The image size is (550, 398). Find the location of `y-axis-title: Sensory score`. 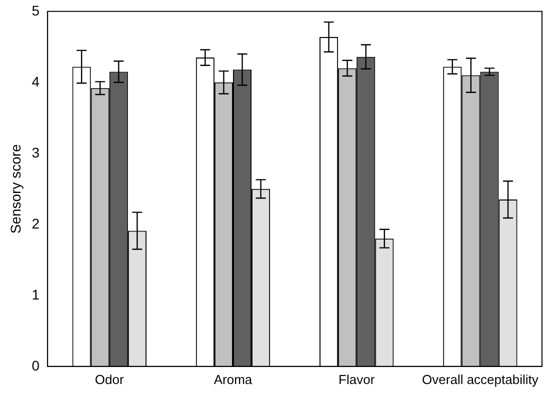

y-axis-title: Sensory score is located at coordinates (15, 189).